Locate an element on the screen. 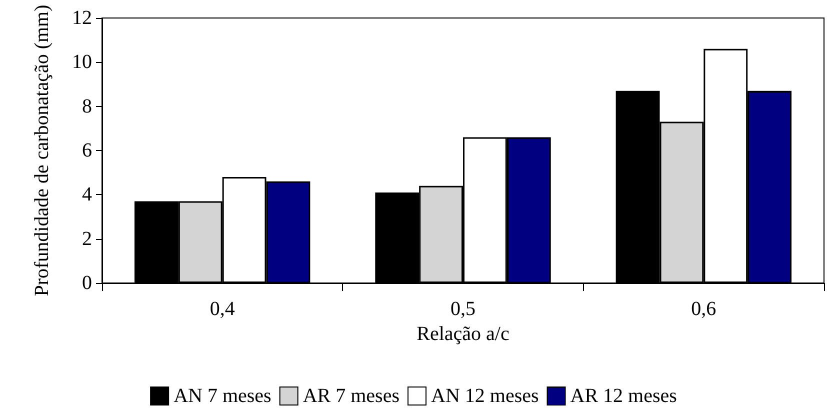 The image size is (827, 413). legend-label: AR 12 meses is located at coordinates (624, 396).